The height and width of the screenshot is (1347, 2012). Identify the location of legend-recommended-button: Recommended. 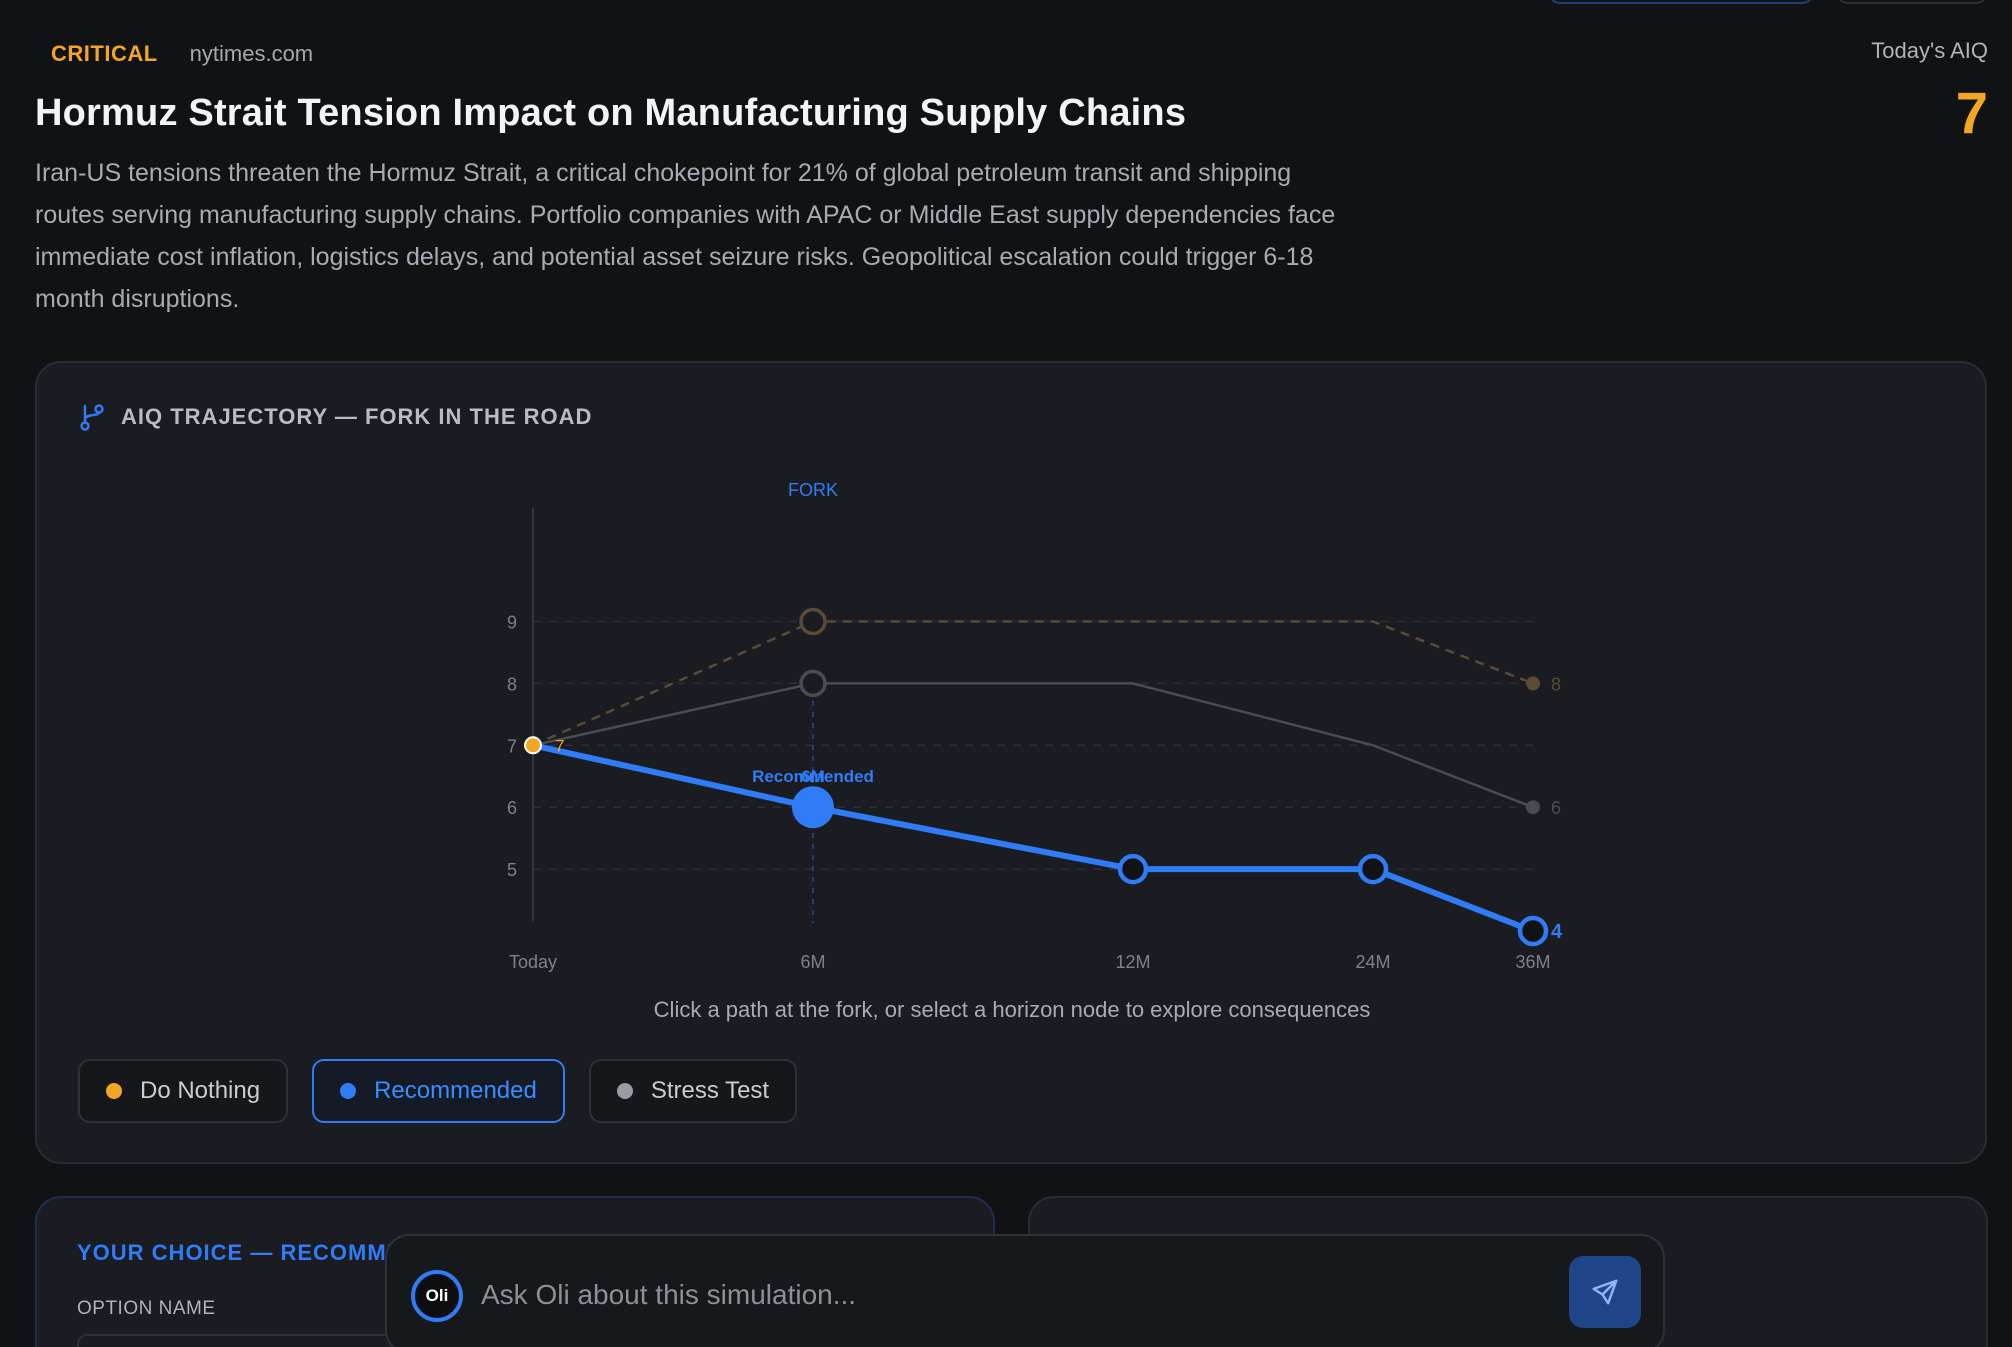
(438, 1091).